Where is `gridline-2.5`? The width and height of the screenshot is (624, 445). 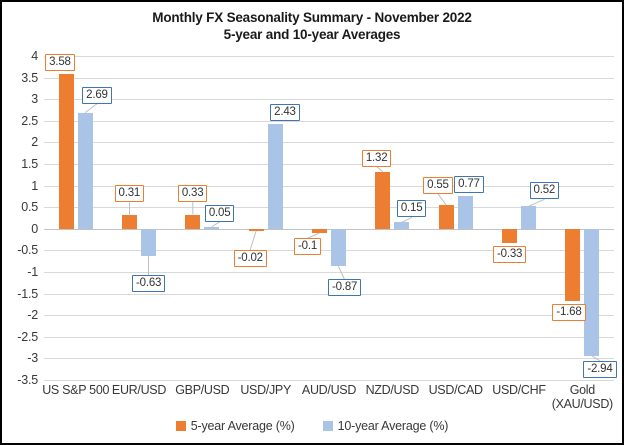
gridline-2.5 is located at coordinates (329, 121).